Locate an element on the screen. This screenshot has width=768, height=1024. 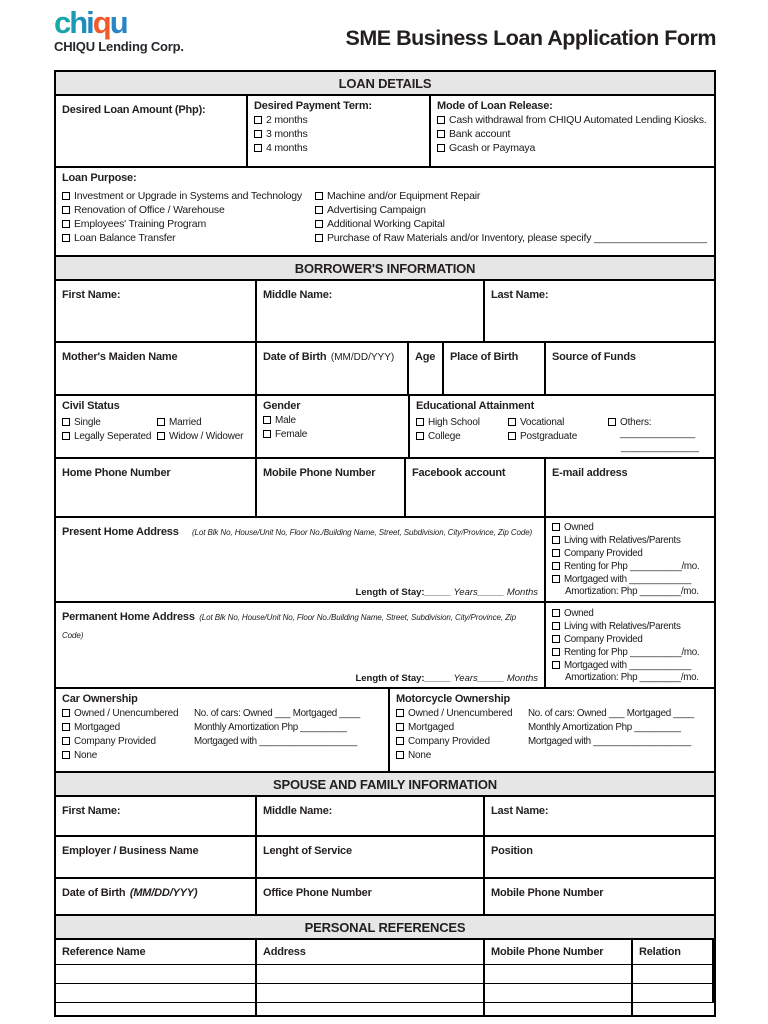
car-count-line: No. of cars: Owned ___ Mortgaged ____ is located at coordinates (277, 713).